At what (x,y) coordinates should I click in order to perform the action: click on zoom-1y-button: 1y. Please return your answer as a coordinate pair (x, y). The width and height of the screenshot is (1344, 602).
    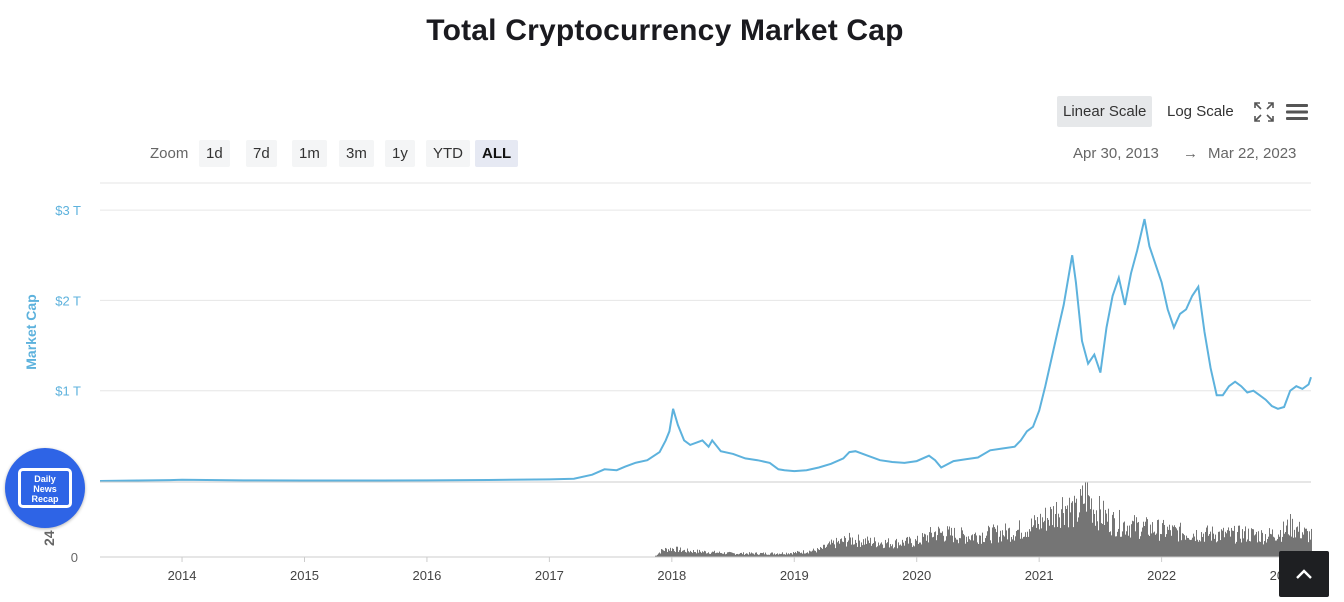
    Looking at the image, I should click on (400, 153).